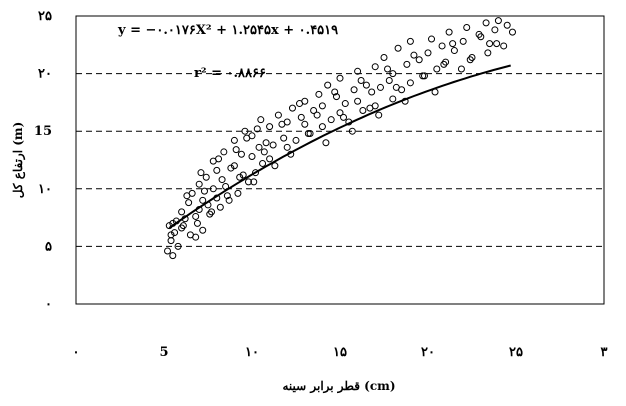 Image resolution: width=626 pixels, height=406 pixels. What do you see at coordinates (163, 352) in the screenshot?
I see `x-tick-label: 5` at bounding box center [163, 352].